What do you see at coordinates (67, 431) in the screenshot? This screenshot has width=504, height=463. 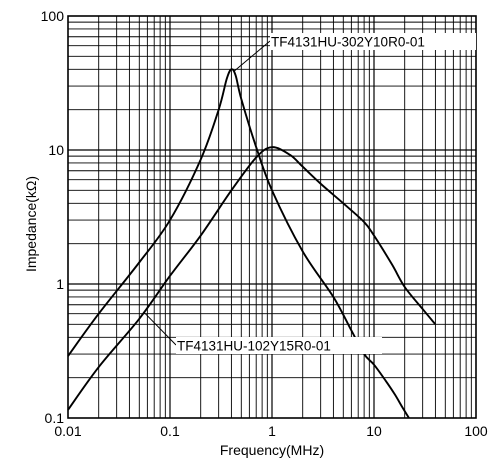 I see `x-tick-label: 0.01` at bounding box center [67, 431].